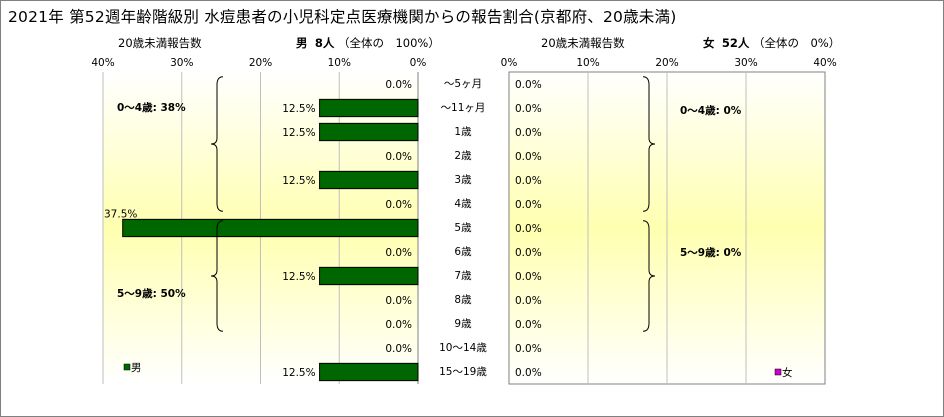  What do you see at coordinates (463, 180) in the screenshot?
I see `category-label: 3歳` at bounding box center [463, 180].